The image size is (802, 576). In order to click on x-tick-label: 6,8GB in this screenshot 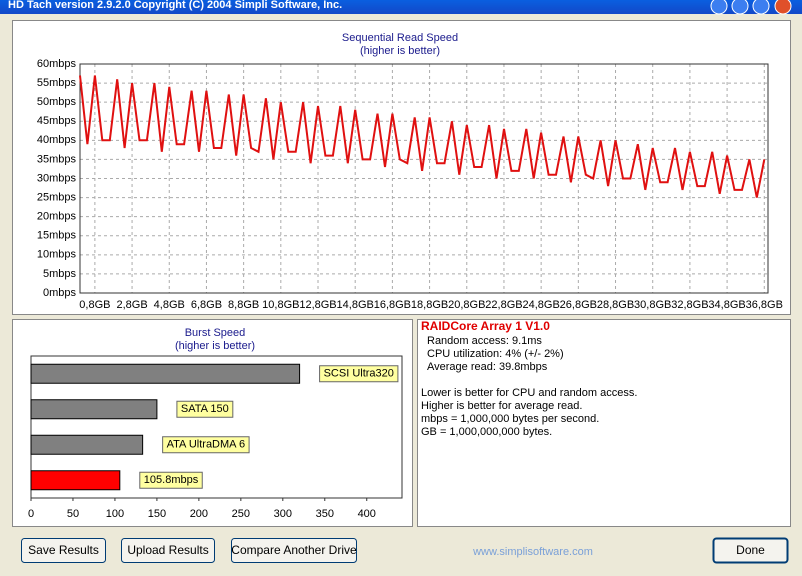, I will do `click(206, 305)`.